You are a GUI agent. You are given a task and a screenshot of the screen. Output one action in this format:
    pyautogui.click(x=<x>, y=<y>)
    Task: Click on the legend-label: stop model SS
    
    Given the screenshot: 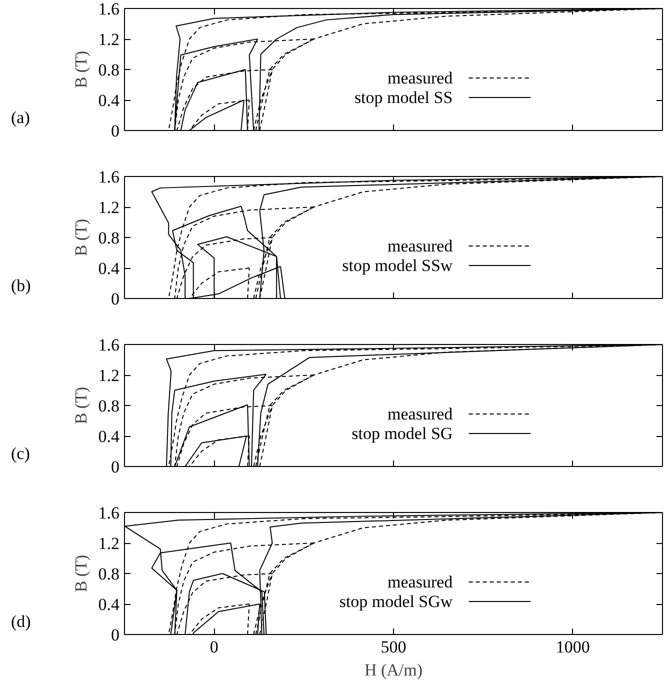 What is the action you would take?
    pyautogui.click(x=403, y=98)
    